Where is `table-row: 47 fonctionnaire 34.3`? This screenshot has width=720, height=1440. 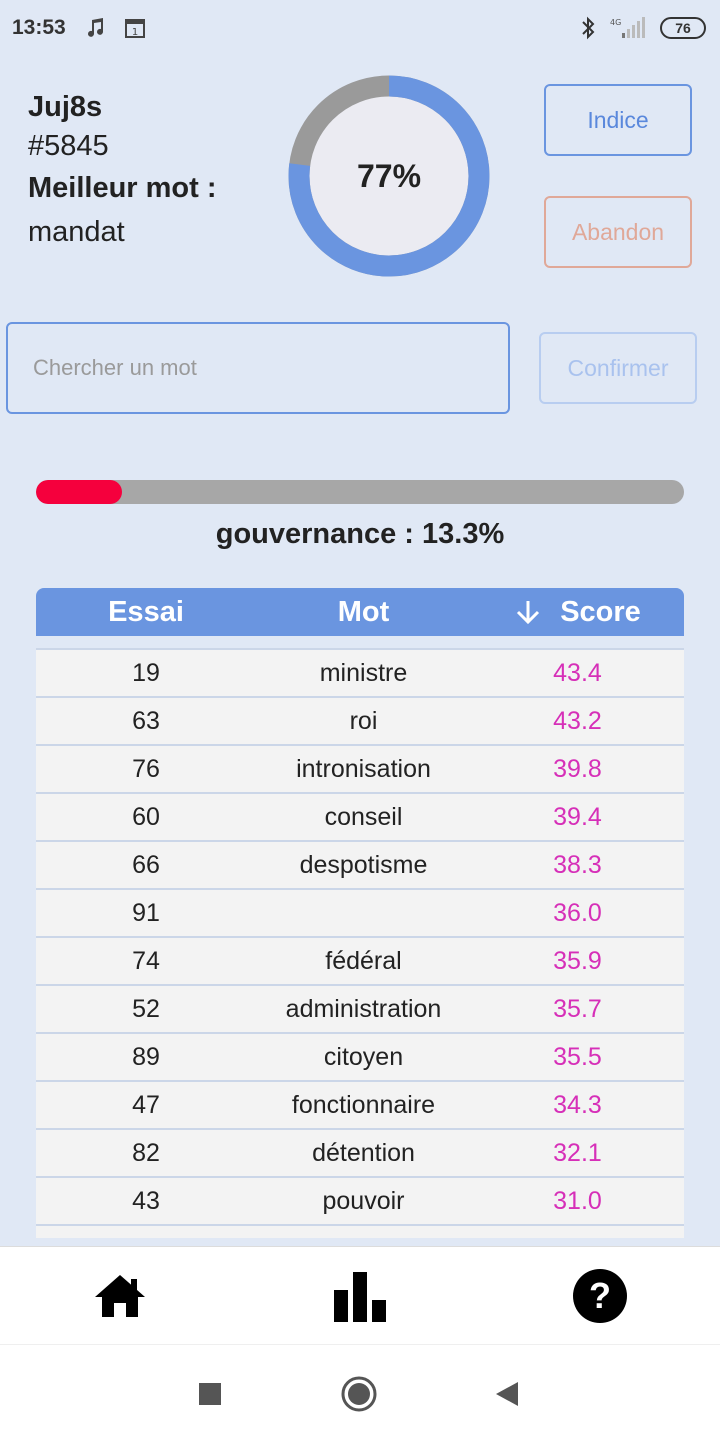
table-row: 47 fonctionnaire 34.3 is located at coordinates (360, 1104).